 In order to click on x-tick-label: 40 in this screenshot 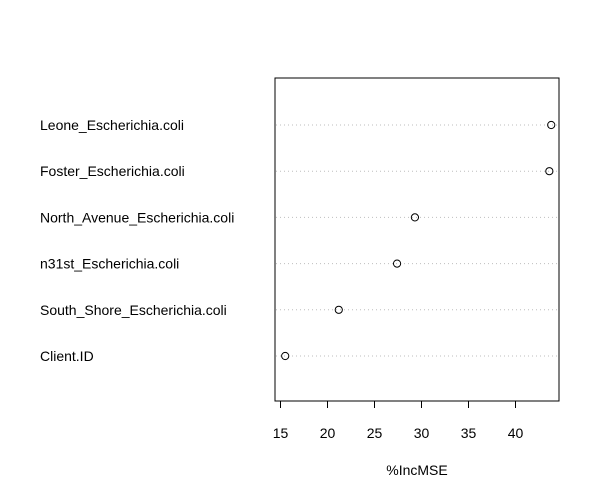, I will do `click(516, 433)`.